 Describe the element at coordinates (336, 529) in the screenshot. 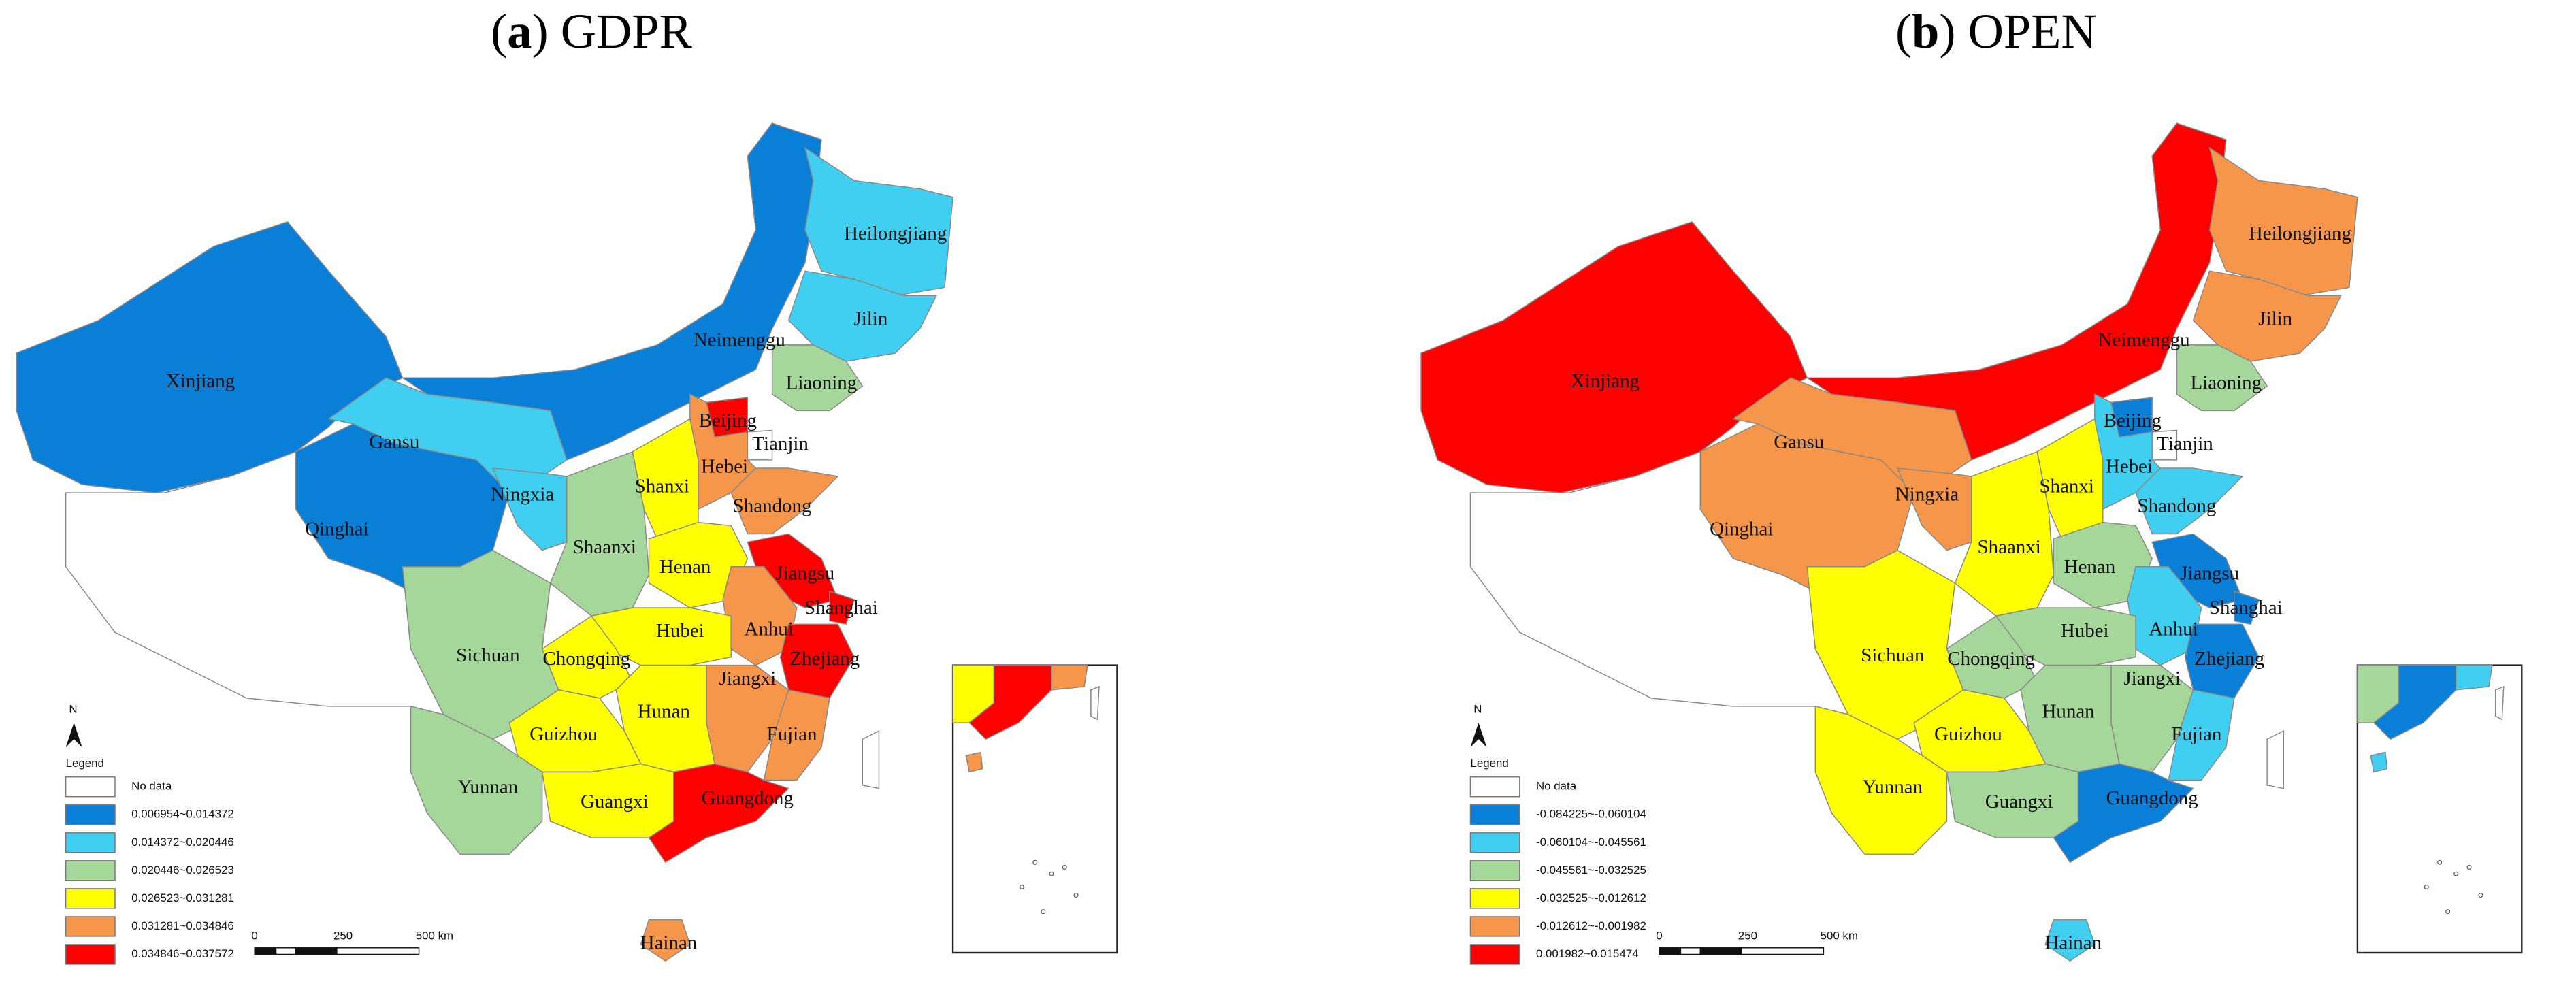

I see `province-label: Qinghai` at that location.